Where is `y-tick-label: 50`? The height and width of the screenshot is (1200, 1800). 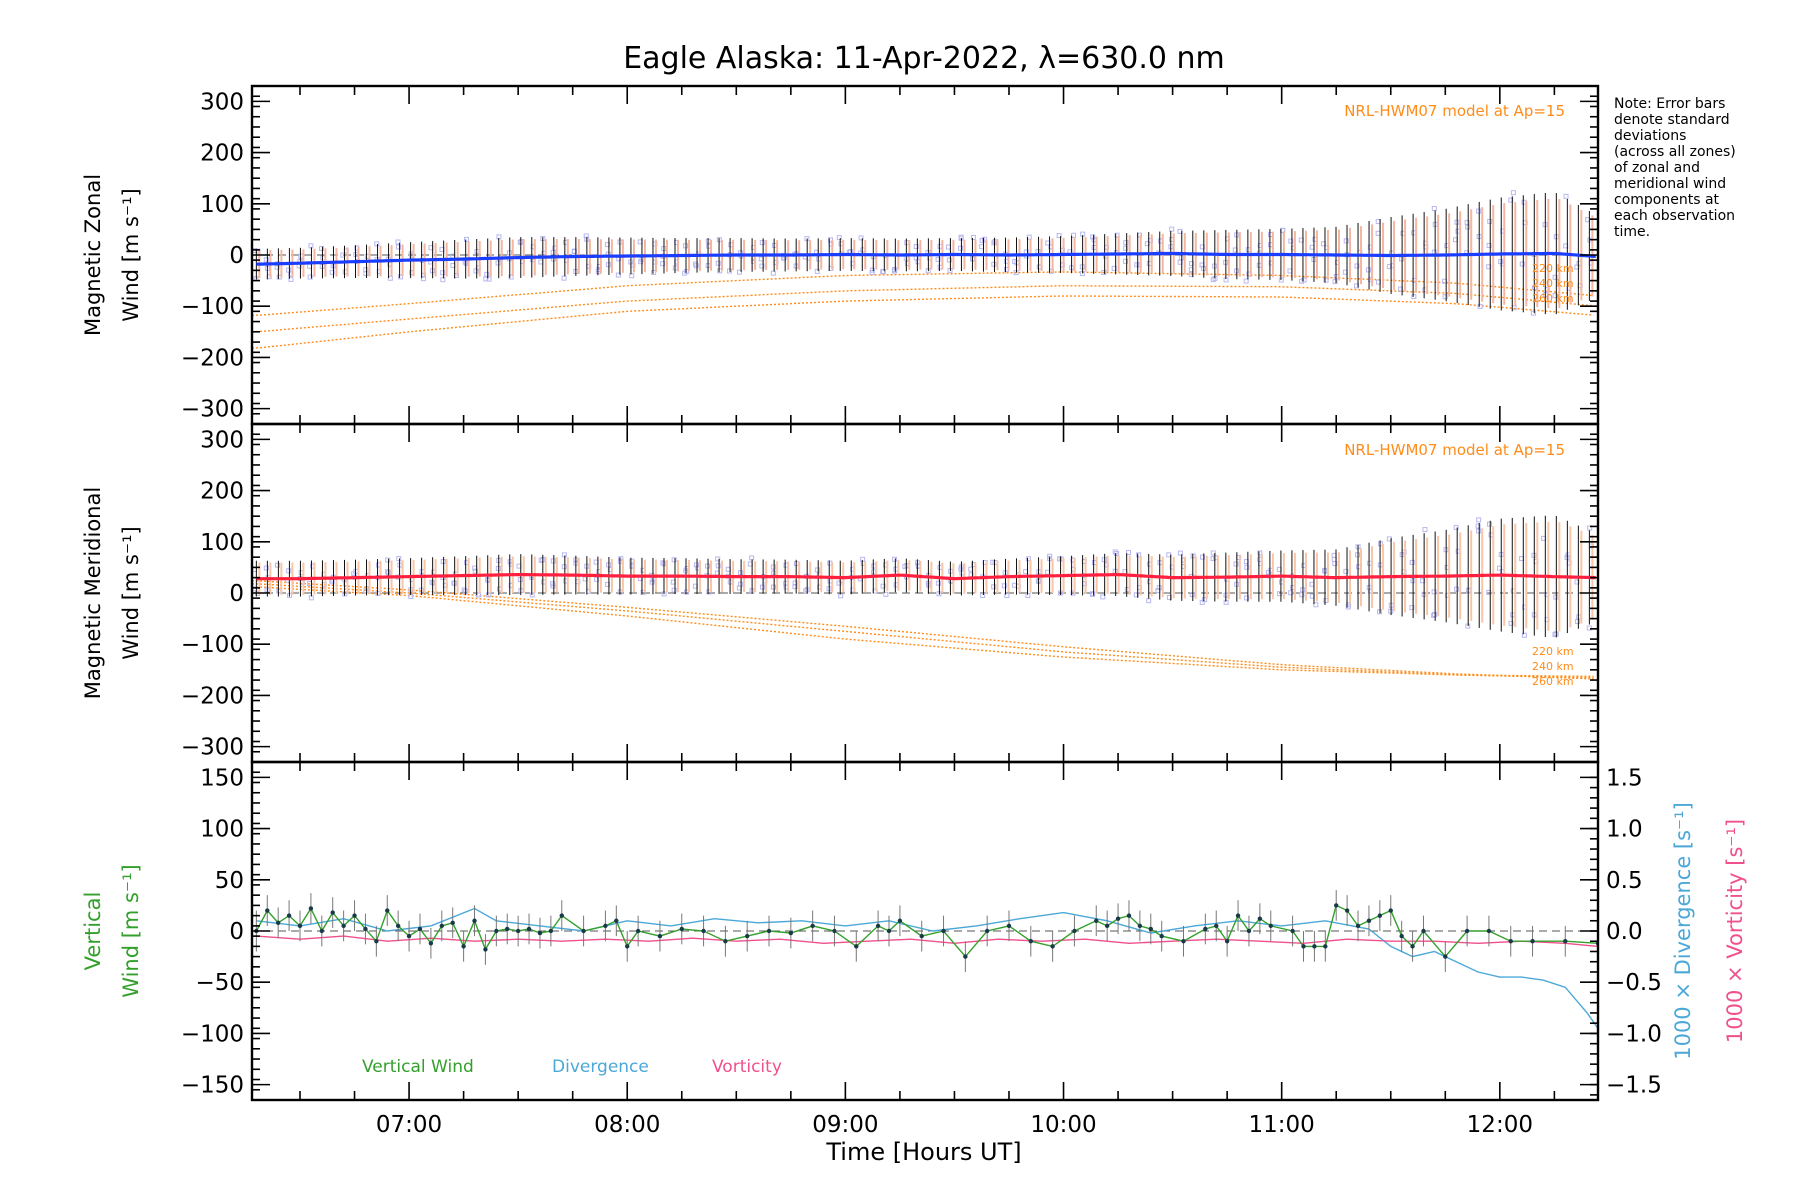 y-tick-label: 50 is located at coordinates (229, 881).